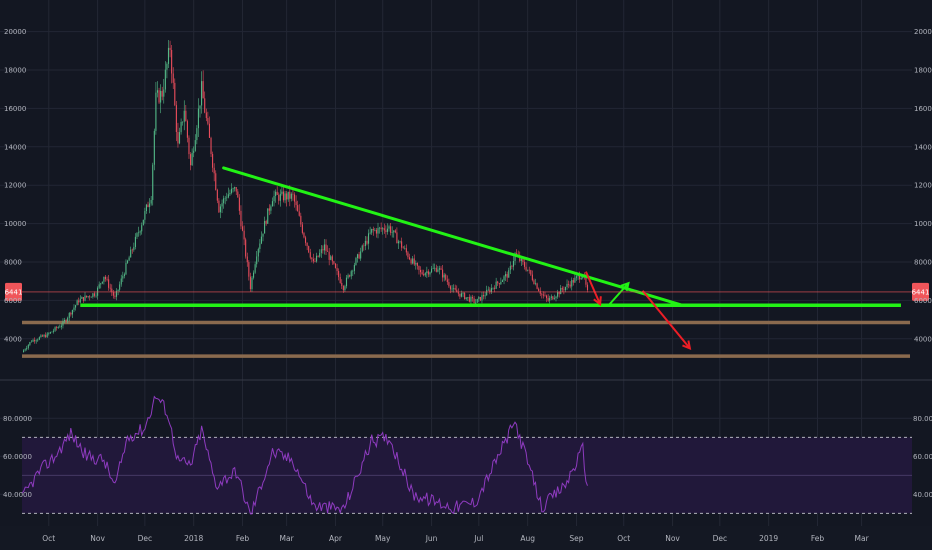 The image size is (932, 550). What do you see at coordinates (243, 538) in the screenshot?
I see `time-axis-label: Feb` at bounding box center [243, 538].